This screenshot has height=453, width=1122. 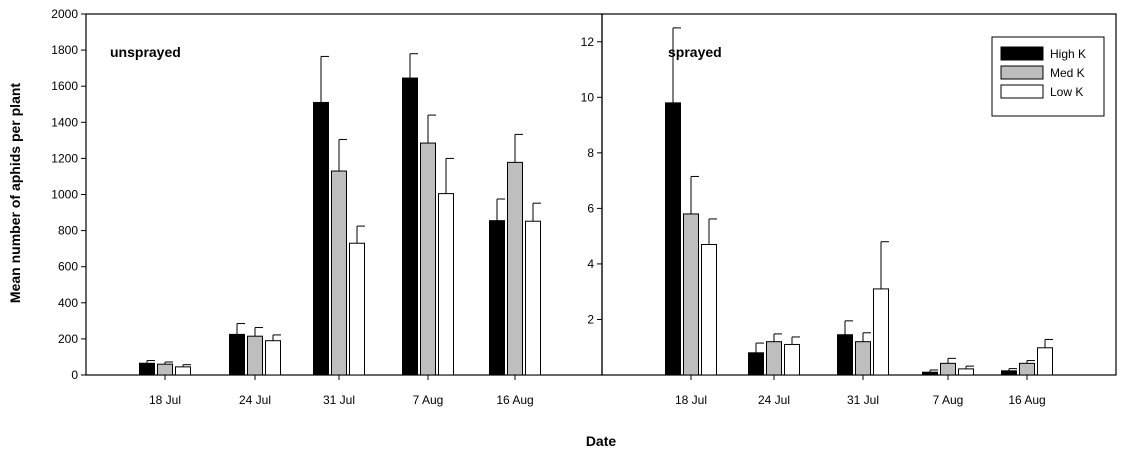 What do you see at coordinates (68, 267) in the screenshot?
I see `y-tick-label: 600` at bounding box center [68, 267].